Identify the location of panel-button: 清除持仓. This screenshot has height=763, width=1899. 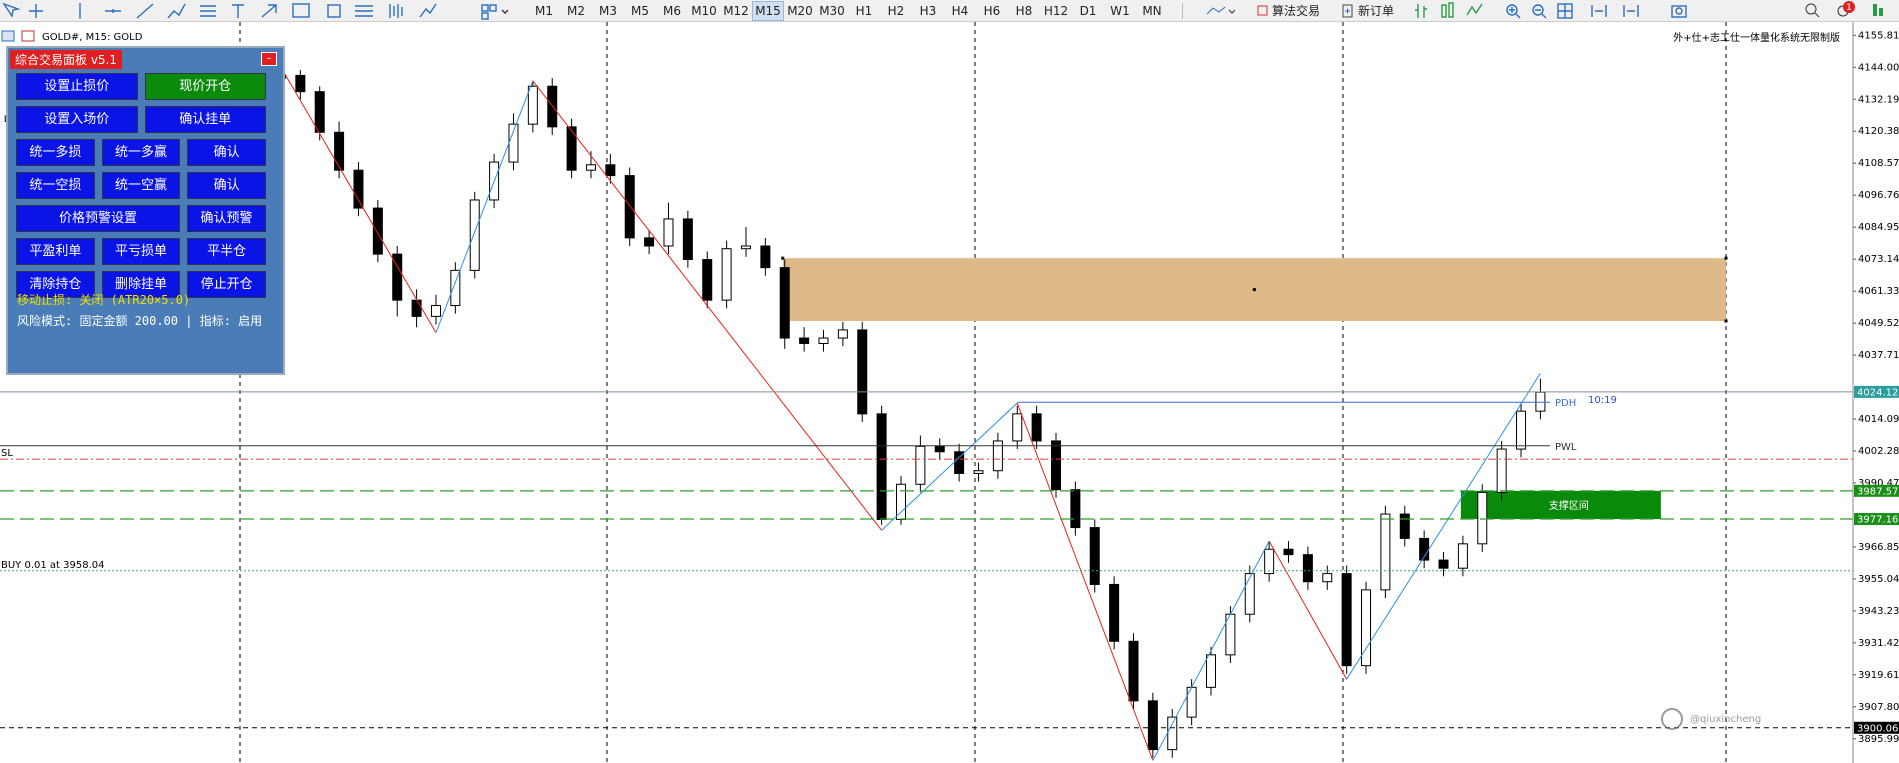
(55, 284).